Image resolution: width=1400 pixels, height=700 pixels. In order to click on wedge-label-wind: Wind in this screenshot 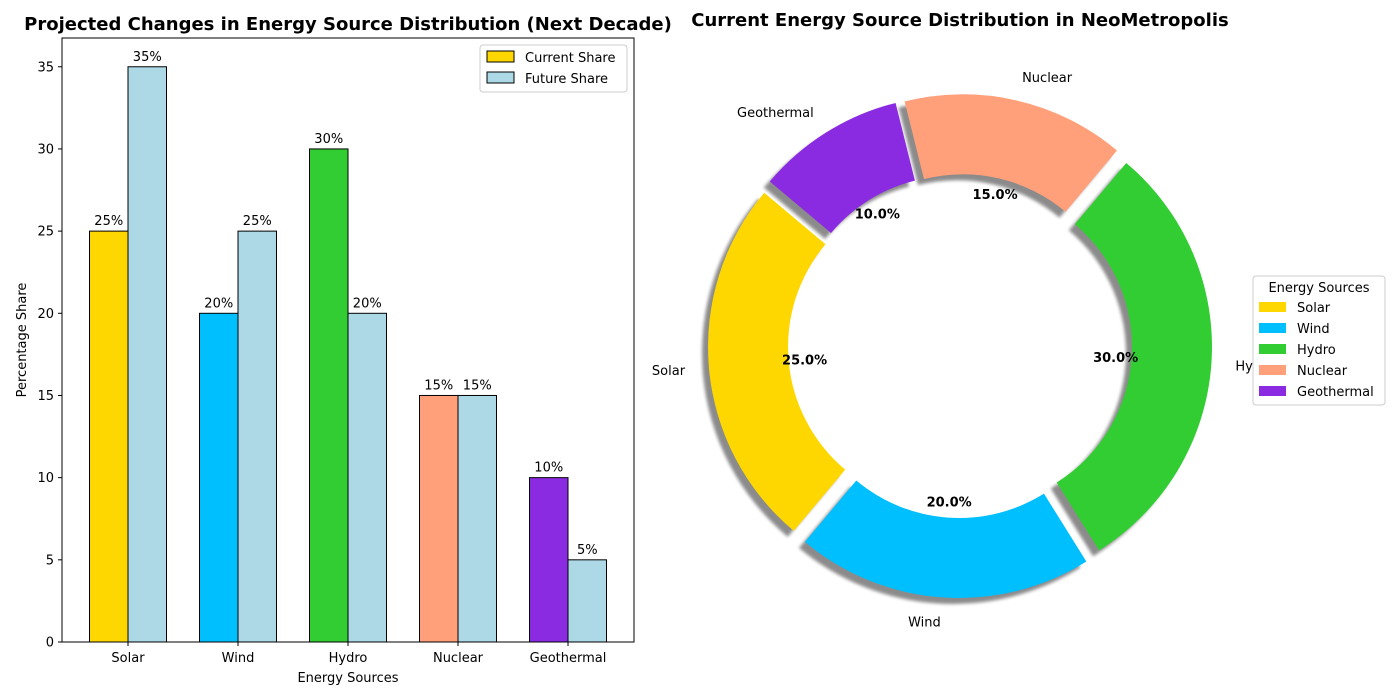, I will do `click(924, 622)`.